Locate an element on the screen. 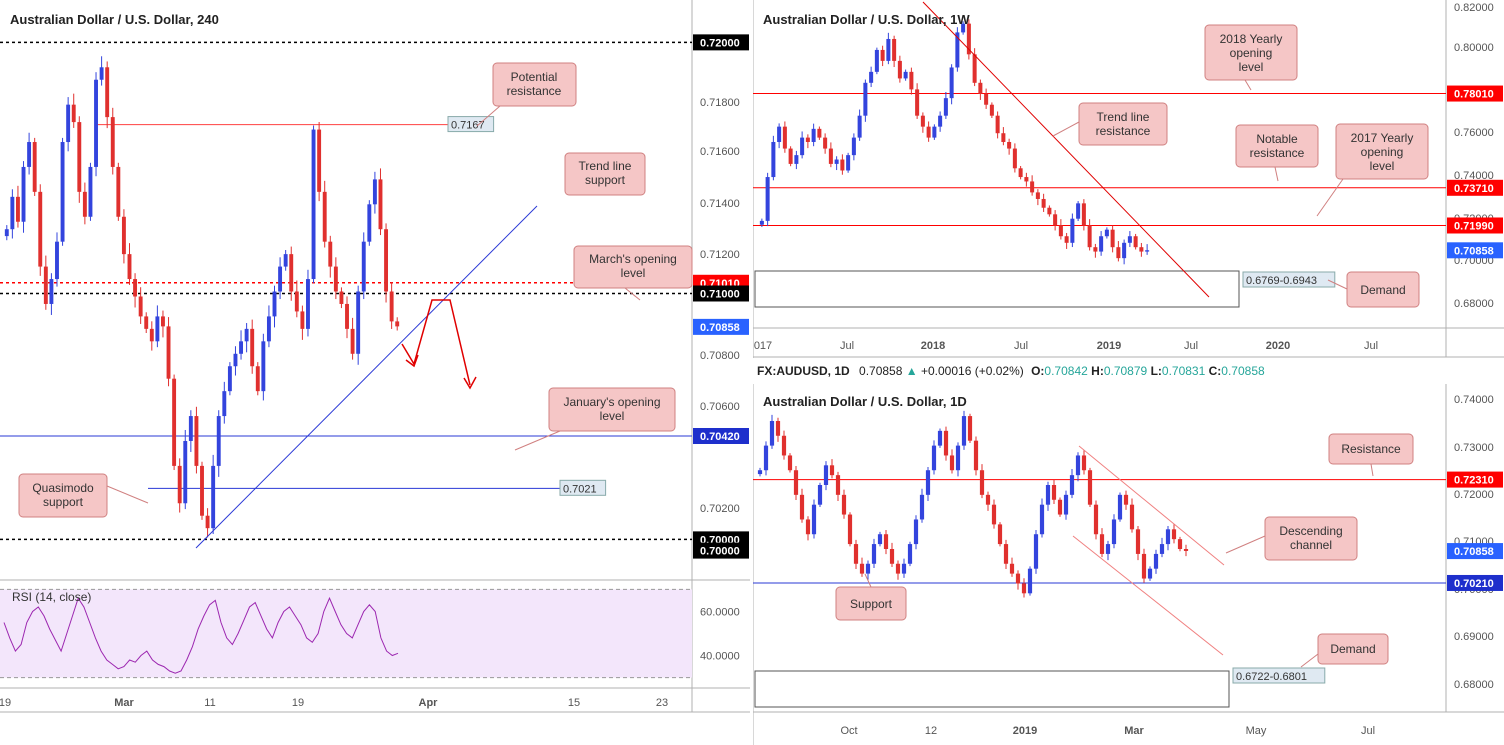 The height and width of the screenshot is (745, 1504). rsi-line is located at coordinates (201, 635).